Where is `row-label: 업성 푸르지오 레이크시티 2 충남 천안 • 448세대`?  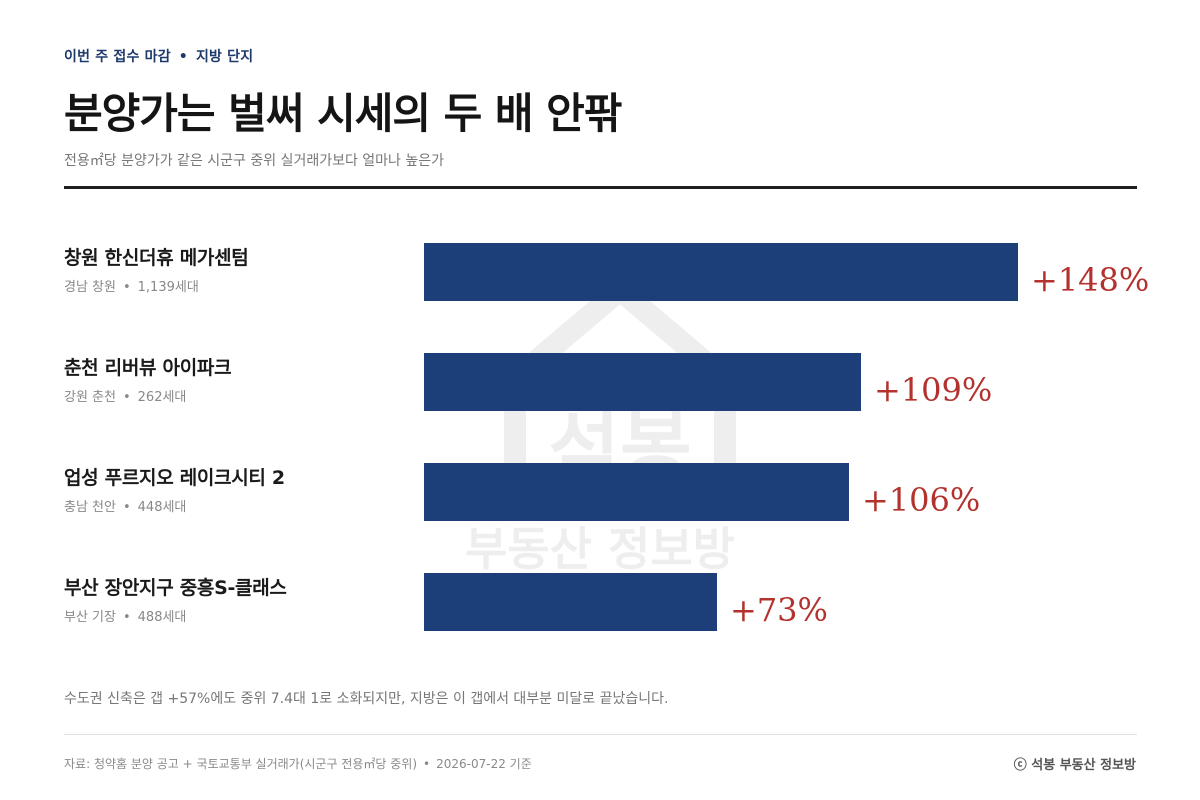 row-label: 업성 푸르지오 레이크시티 2 충남 천안 • 448세대 is located at coordinates (234, 489).